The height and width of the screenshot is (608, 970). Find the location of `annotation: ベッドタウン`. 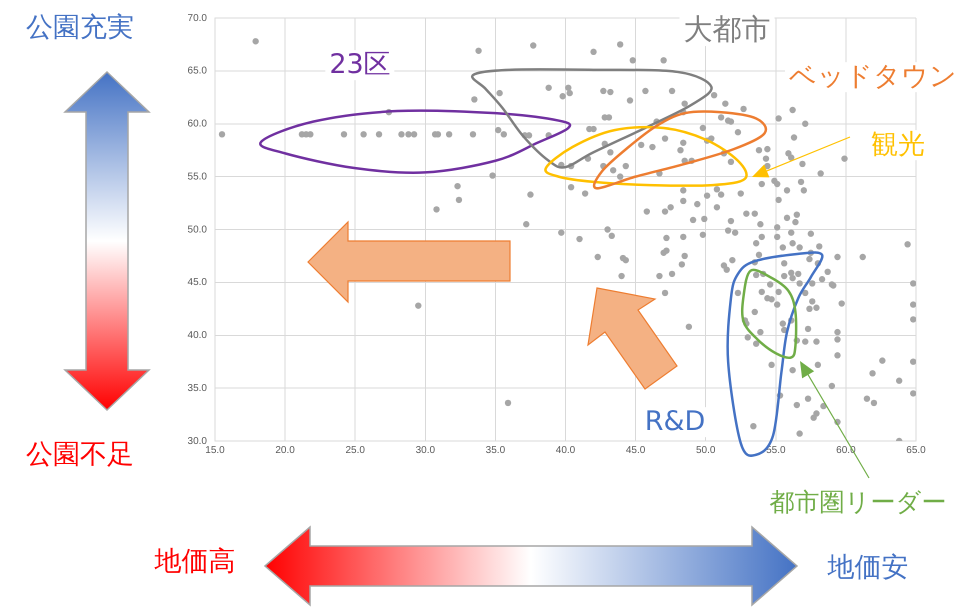

annotation: ベッドタウン is located at coordinates (873, 76).